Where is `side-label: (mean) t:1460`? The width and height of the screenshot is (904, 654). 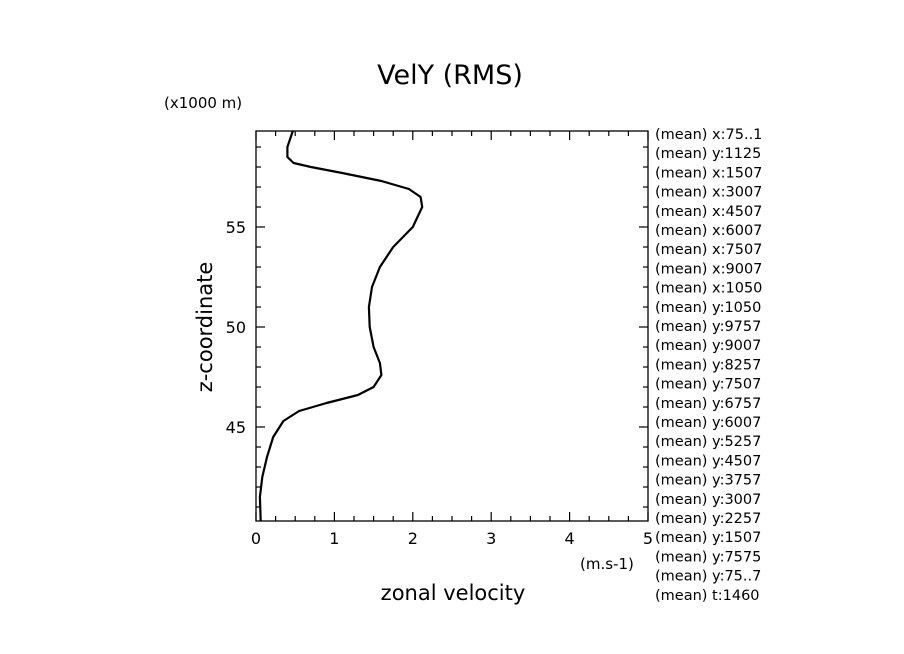
side-label: (mean) t:1460 is located at coordinates (707, 596).